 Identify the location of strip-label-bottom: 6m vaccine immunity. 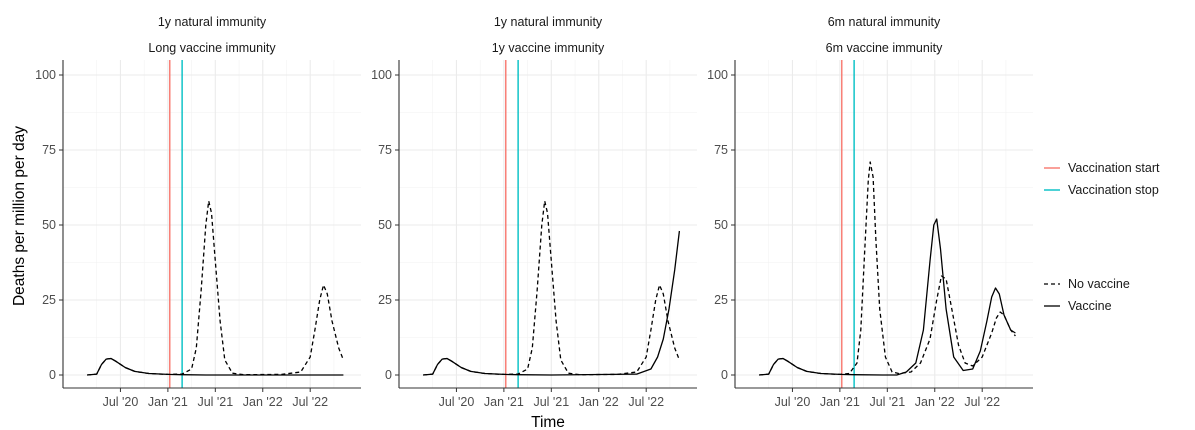
(884, 48).